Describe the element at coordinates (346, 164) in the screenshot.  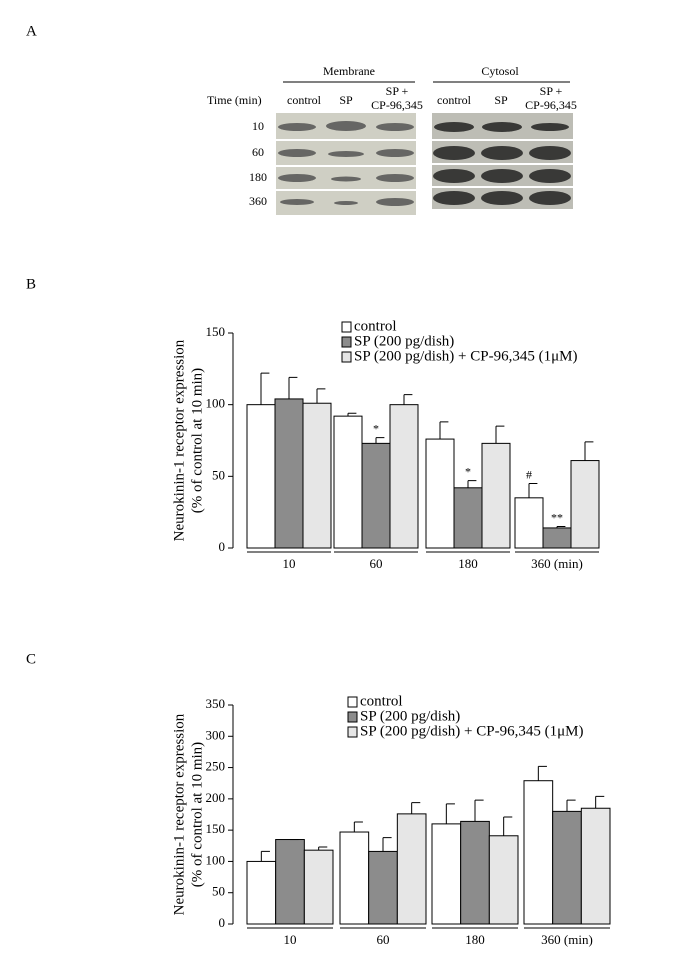
I see `blot-membrane` at that location.